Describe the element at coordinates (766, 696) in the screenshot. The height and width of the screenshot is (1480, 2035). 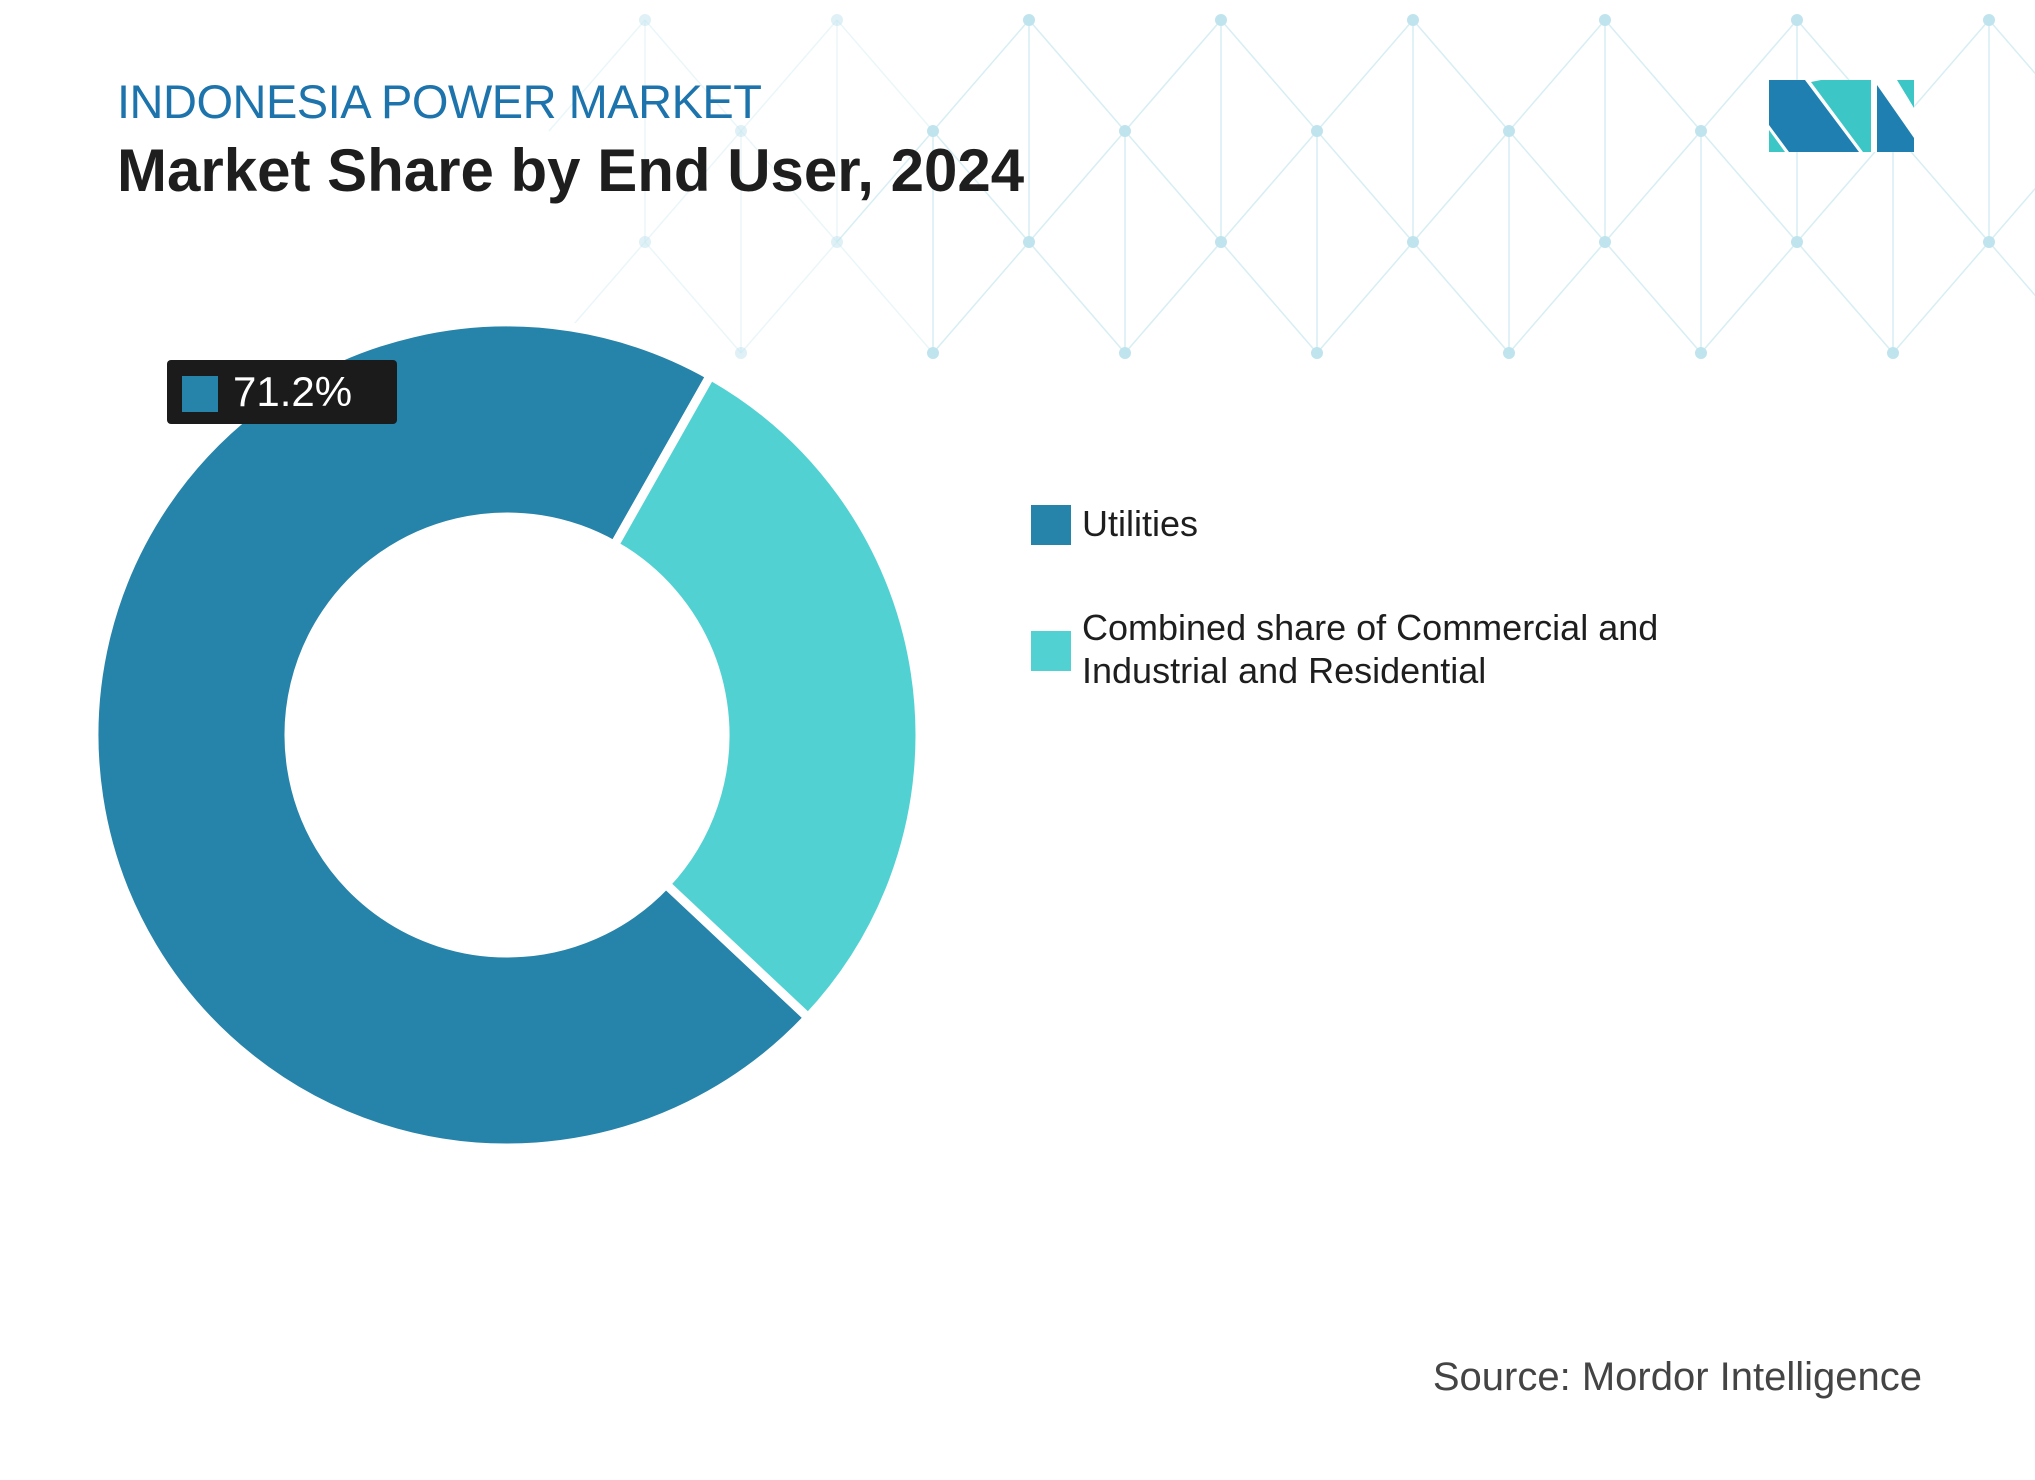
I see `donut-slice-combined` at that location.